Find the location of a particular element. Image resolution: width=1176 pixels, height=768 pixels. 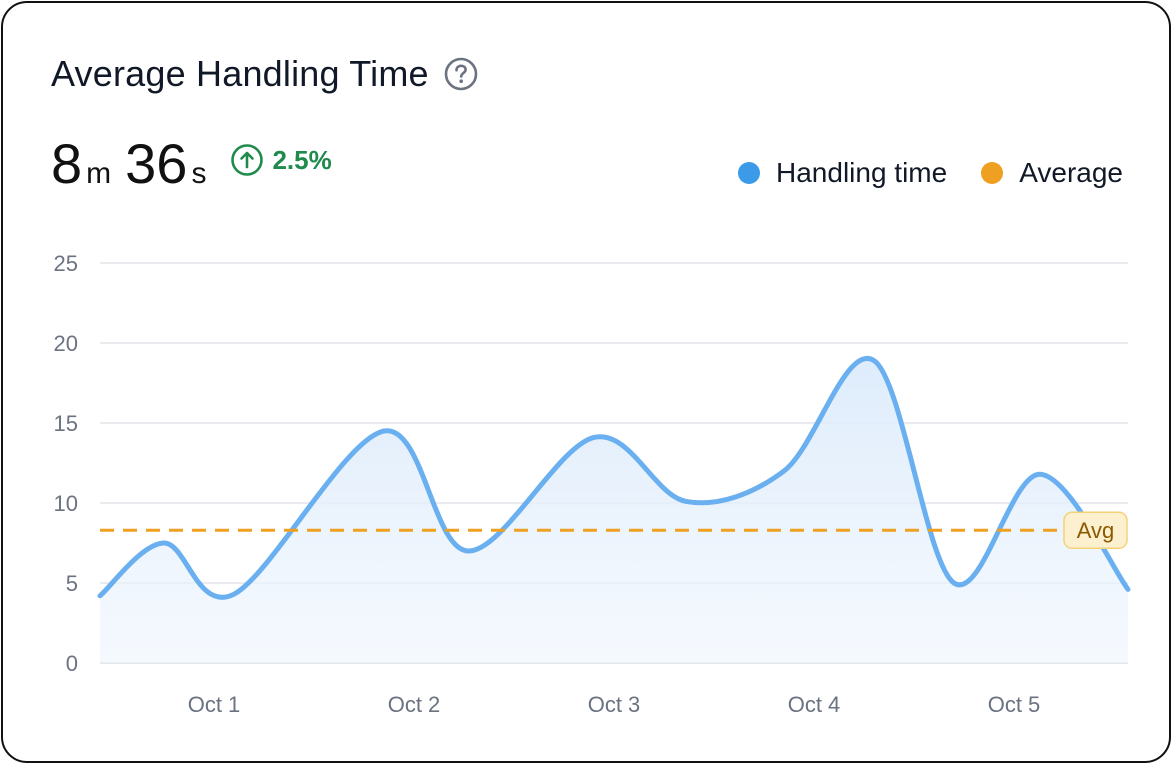

average-badge is located at coordinates (1095, 530).